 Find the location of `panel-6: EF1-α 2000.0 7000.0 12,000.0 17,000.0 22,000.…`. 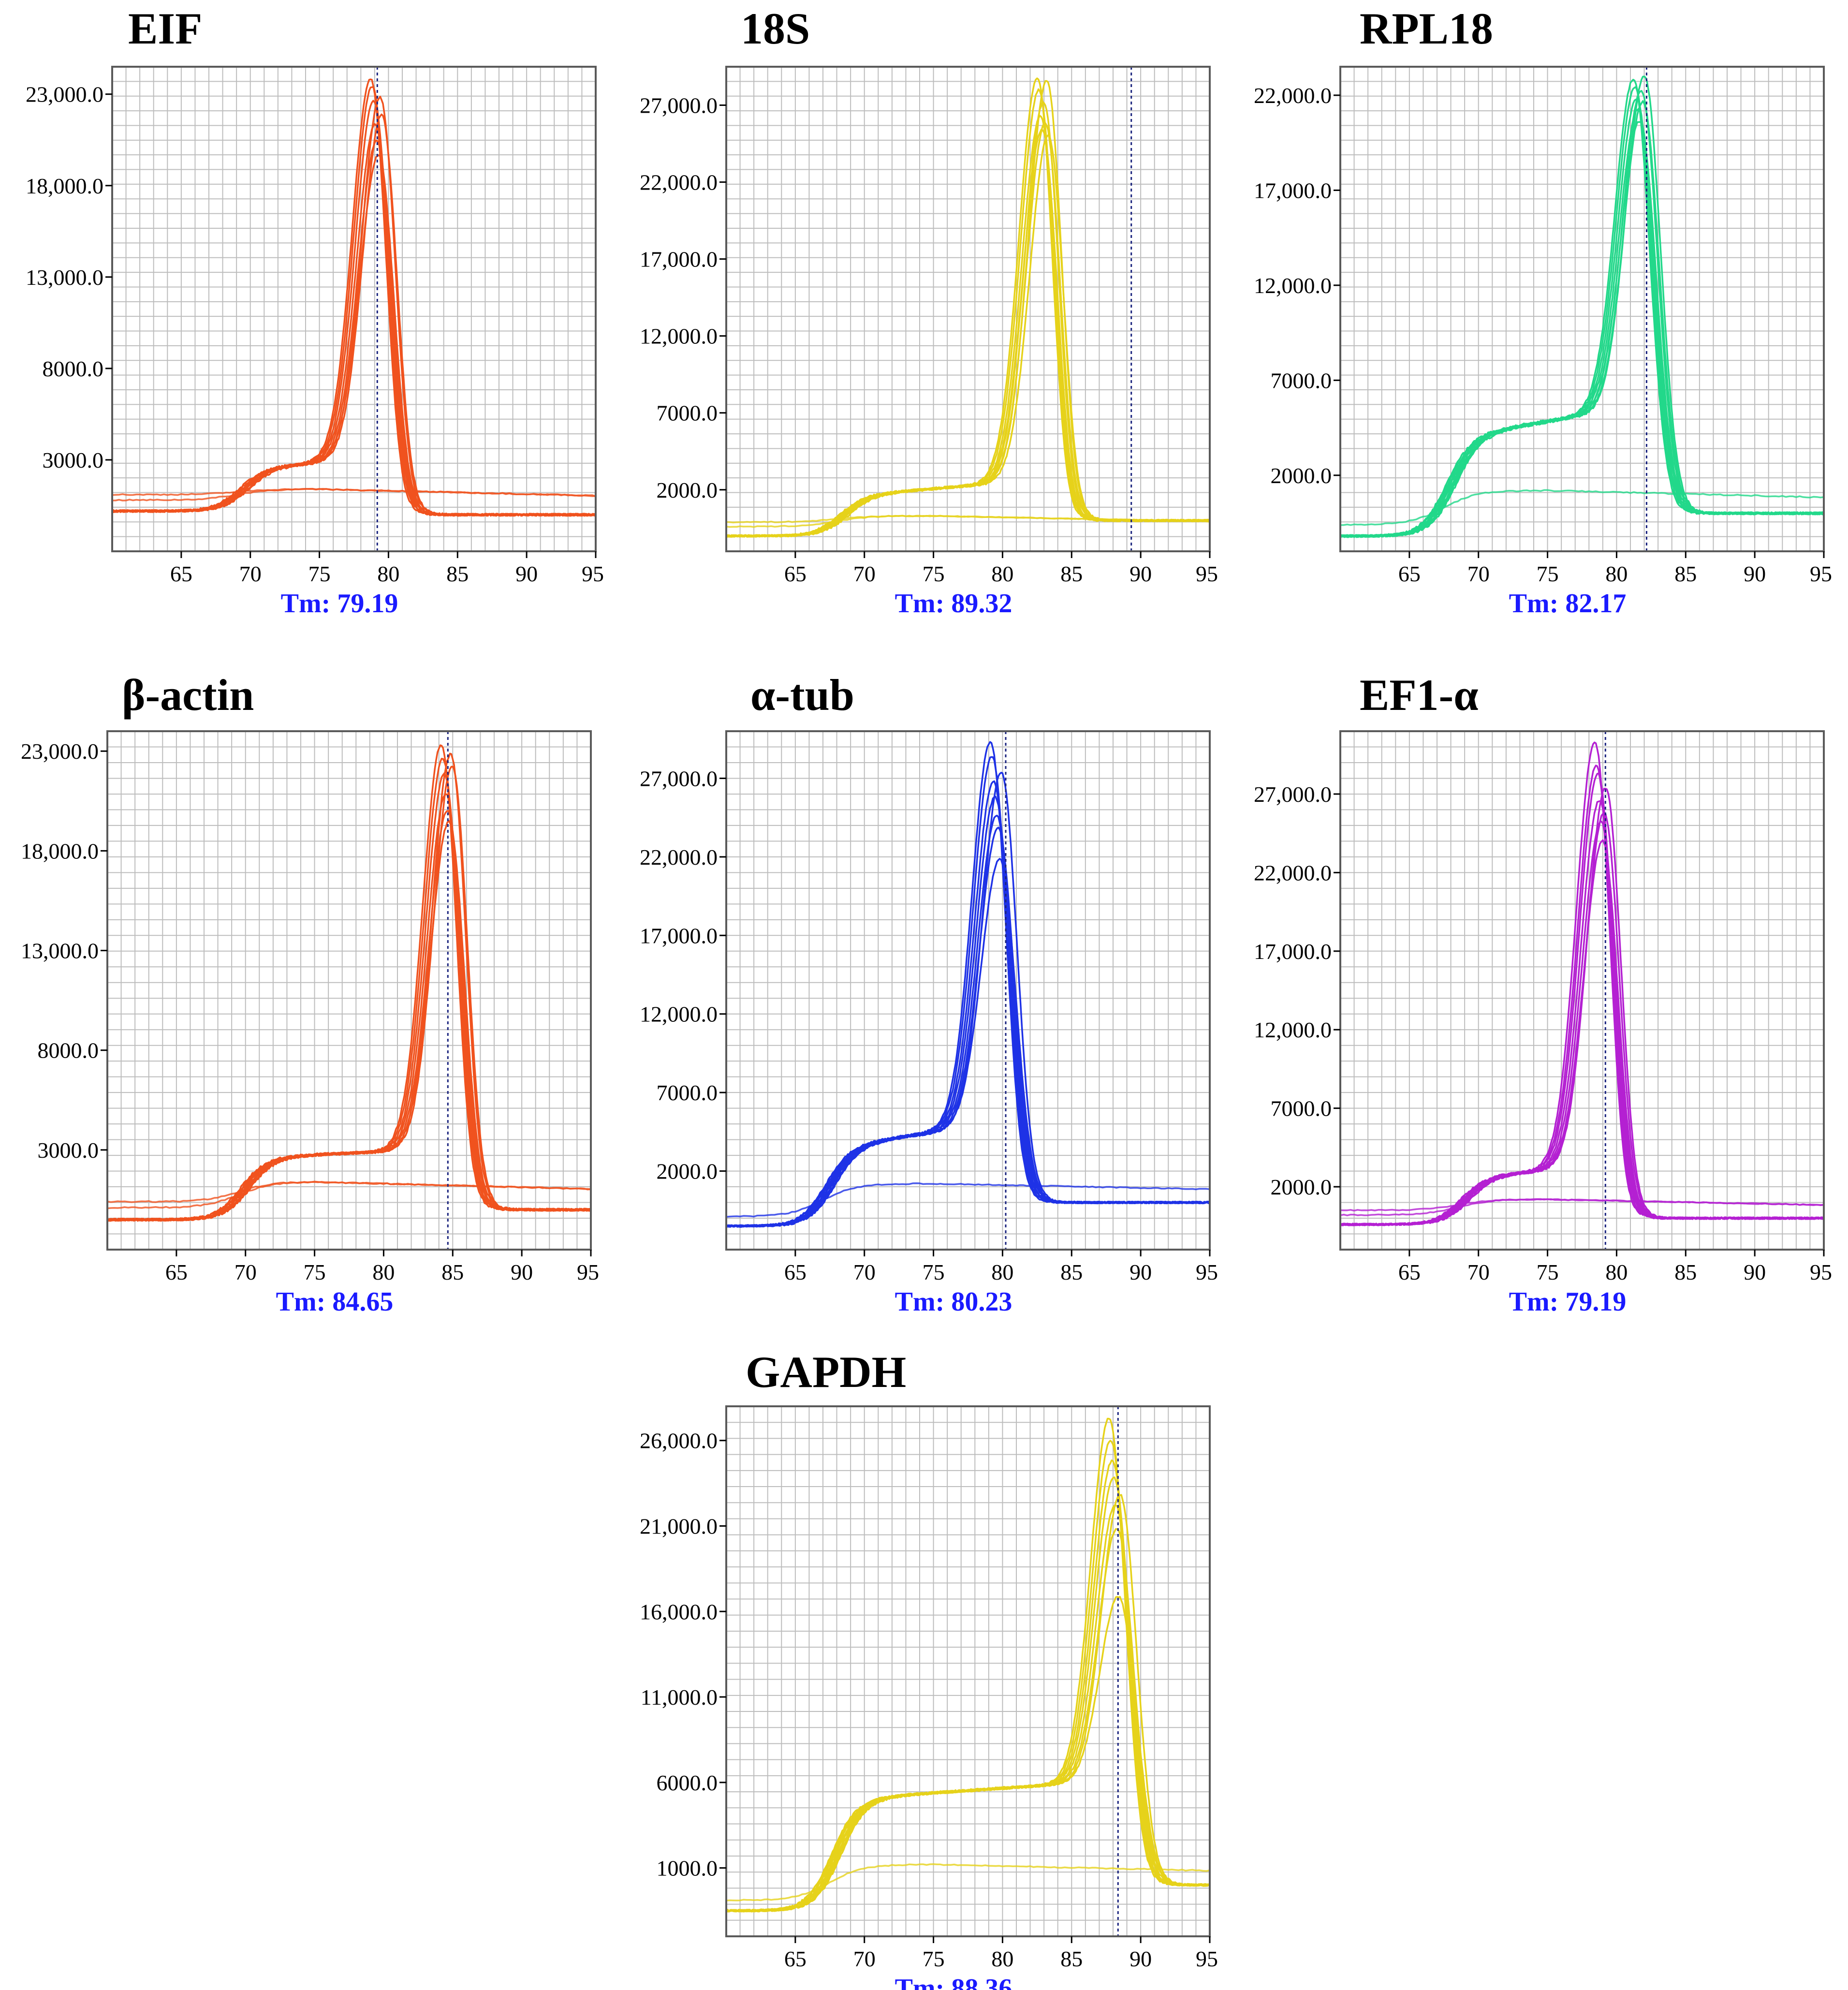

panel-6: EF1-α 2000.0 7000.0 12,000.0 17,000.0 22,000.… is located at coordinates (1543, 994).